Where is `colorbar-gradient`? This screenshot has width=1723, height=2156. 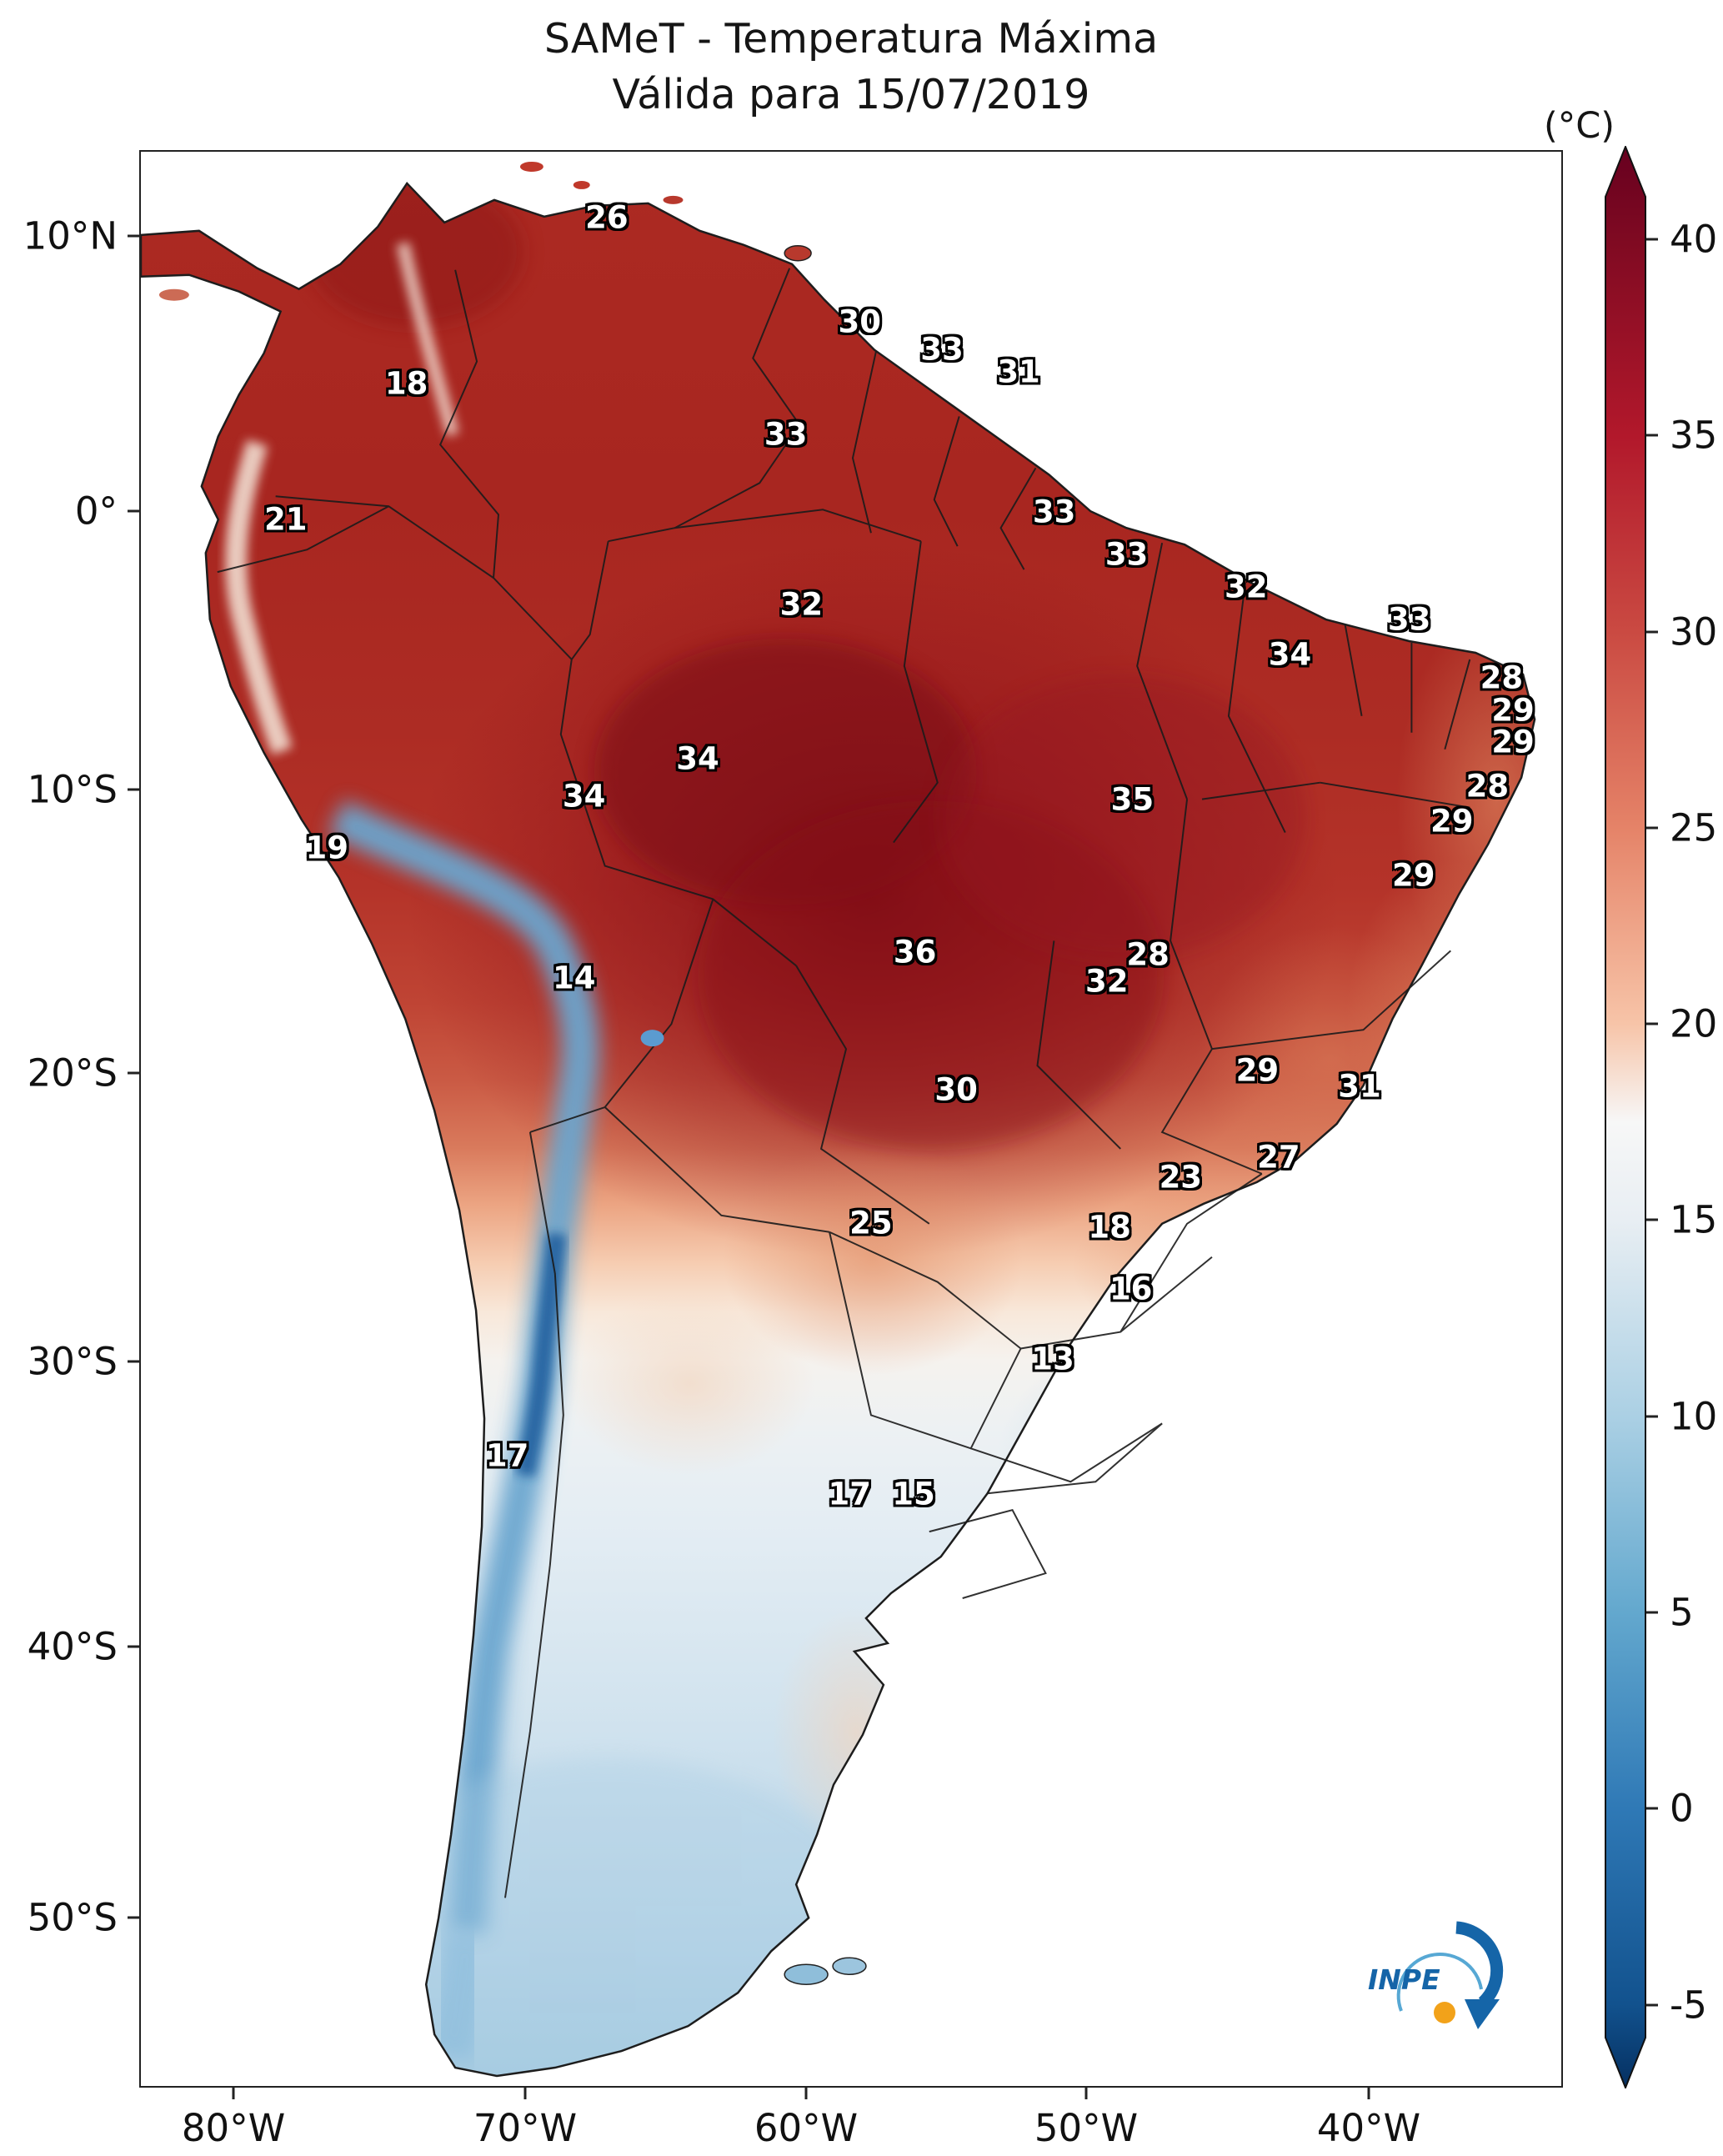 colorbar-gradient is located at coordinates (1625, 1117).